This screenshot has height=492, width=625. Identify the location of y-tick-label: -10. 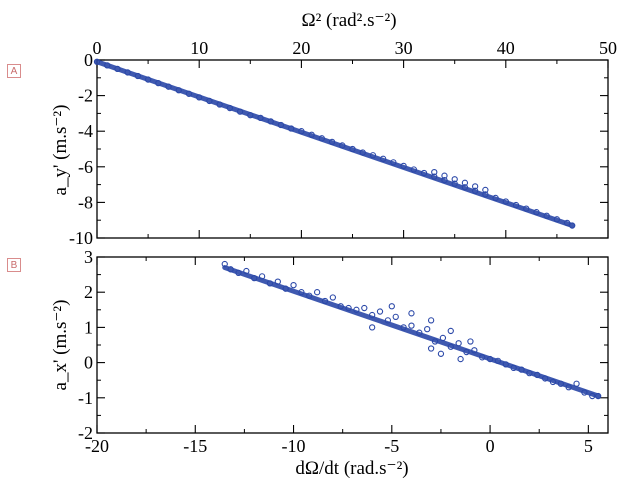
(81, 238).